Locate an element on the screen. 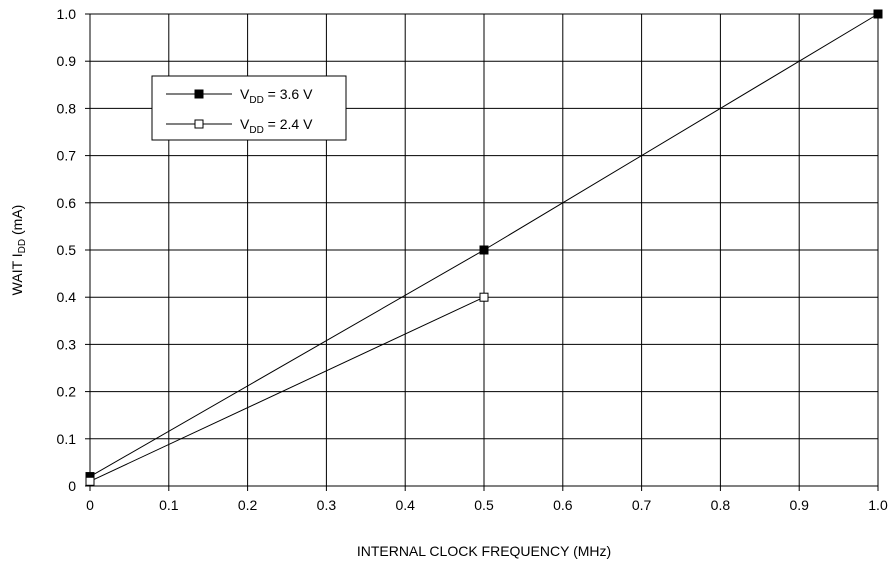 The image size is (894, 563). y-tick-label: 0.5 is located at coordinates (67, 250).